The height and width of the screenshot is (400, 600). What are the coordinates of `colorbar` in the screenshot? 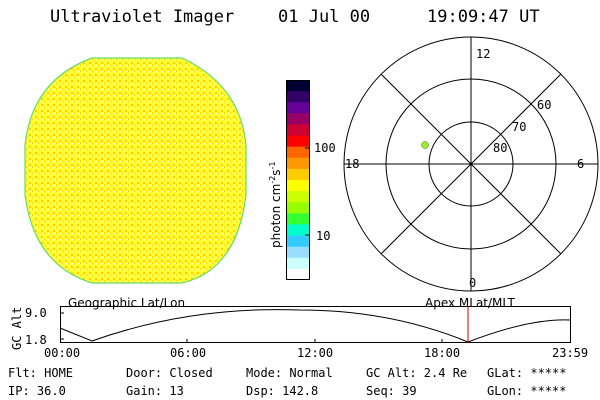 It's located at (298, 180).